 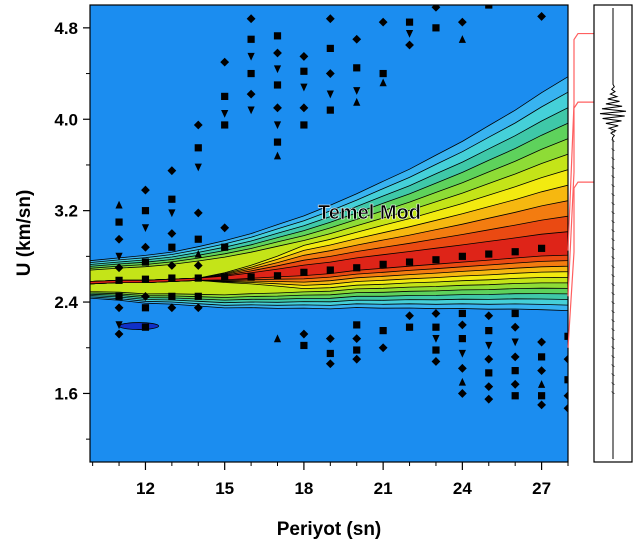 I want to click on y-tick-label: 3.2, so click(x=66, y=211).